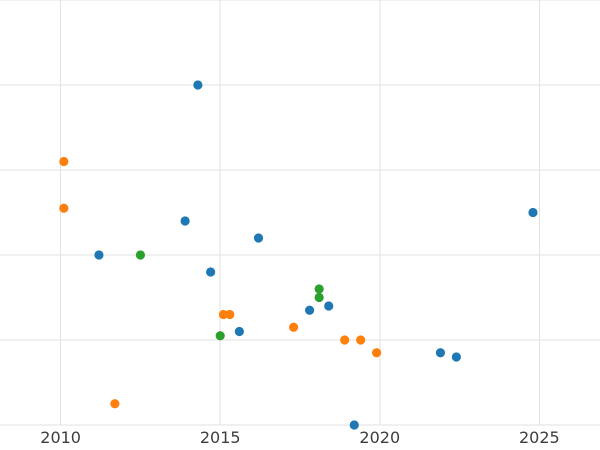  Describe the element at coordinates (539, 437) in the screenshot. I see `x-tick-label: 2025` at that location.